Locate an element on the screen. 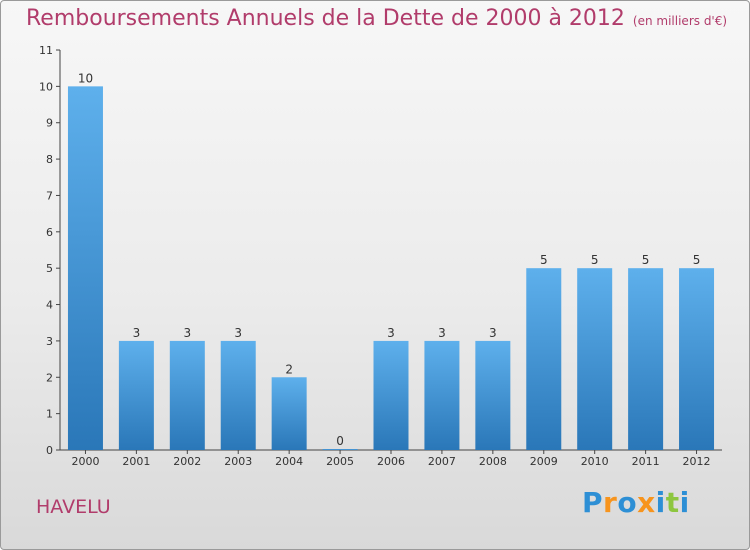 The image size is (750, 550). y-tick-label: 1 is located at coordinates (49, 414).